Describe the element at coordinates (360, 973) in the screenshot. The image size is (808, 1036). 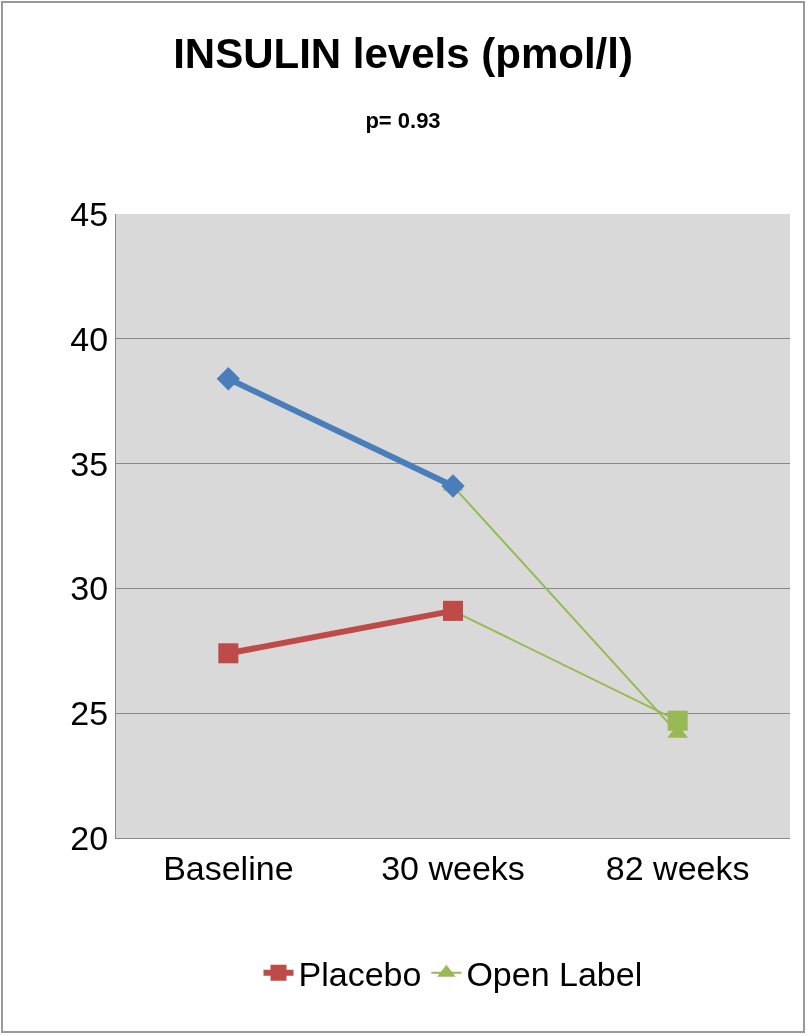
I see `legend-label: Placebo` at that location.